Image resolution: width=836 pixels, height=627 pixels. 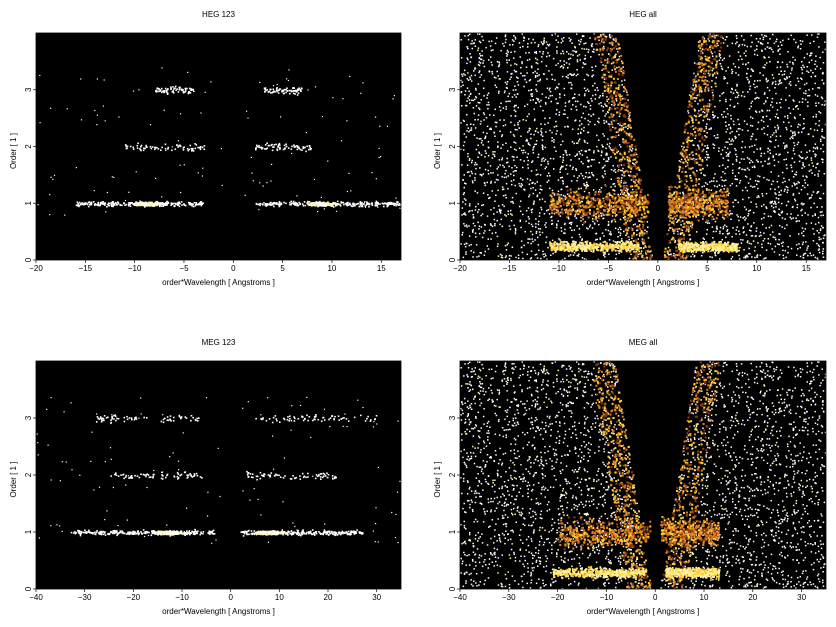 What do you see at coordinates (184, 268) in the screenshot?
I see `x-tick-label: −5` at bounding box center [184, 268].